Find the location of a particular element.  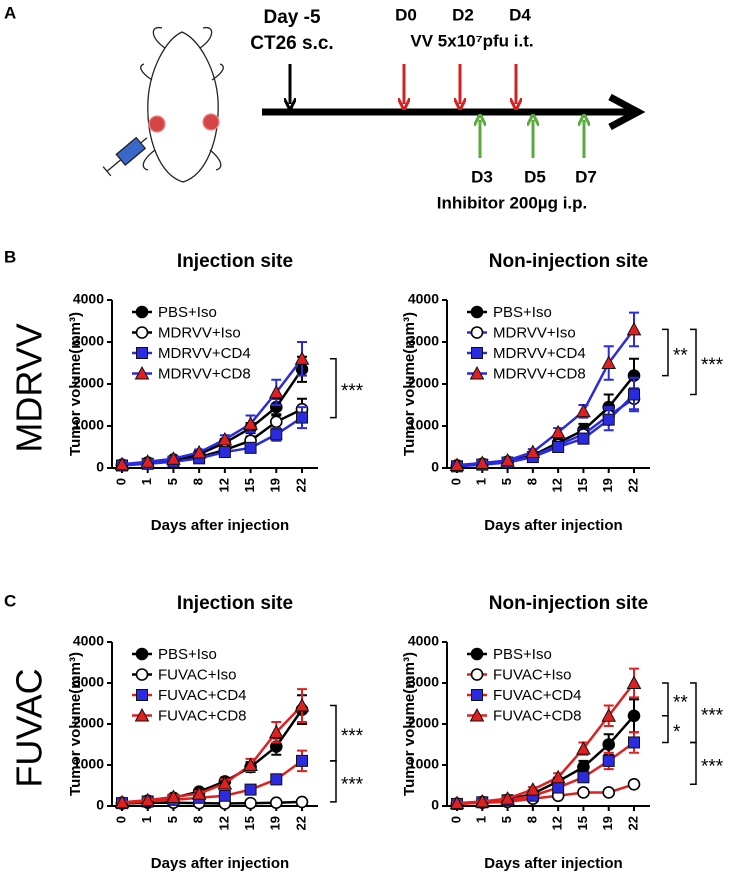

legend-label: FUVAC+CD8 is located at coordinates (537, 715).